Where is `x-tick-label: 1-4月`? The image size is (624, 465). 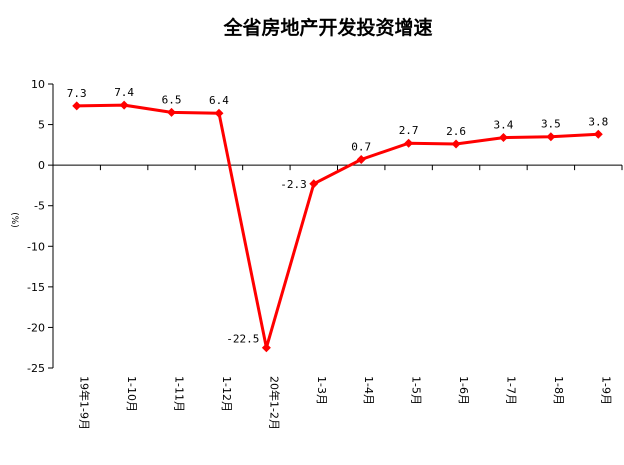 x-tick-label: 1-4月 is located at coordinates (368, 390).